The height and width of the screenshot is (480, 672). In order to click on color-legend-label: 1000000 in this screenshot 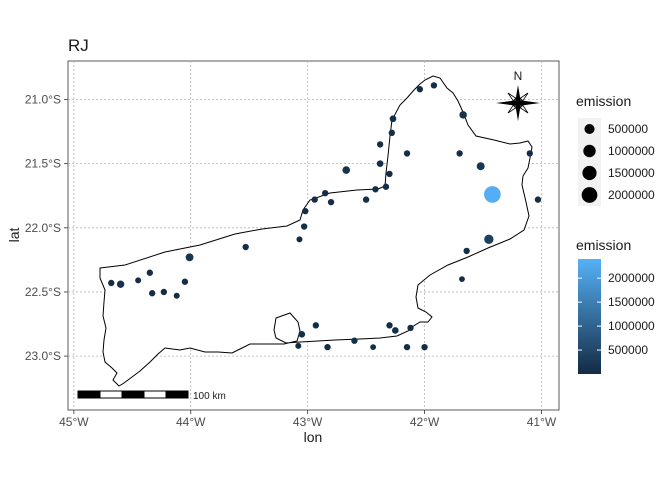, I will do `click(631, 326)`.